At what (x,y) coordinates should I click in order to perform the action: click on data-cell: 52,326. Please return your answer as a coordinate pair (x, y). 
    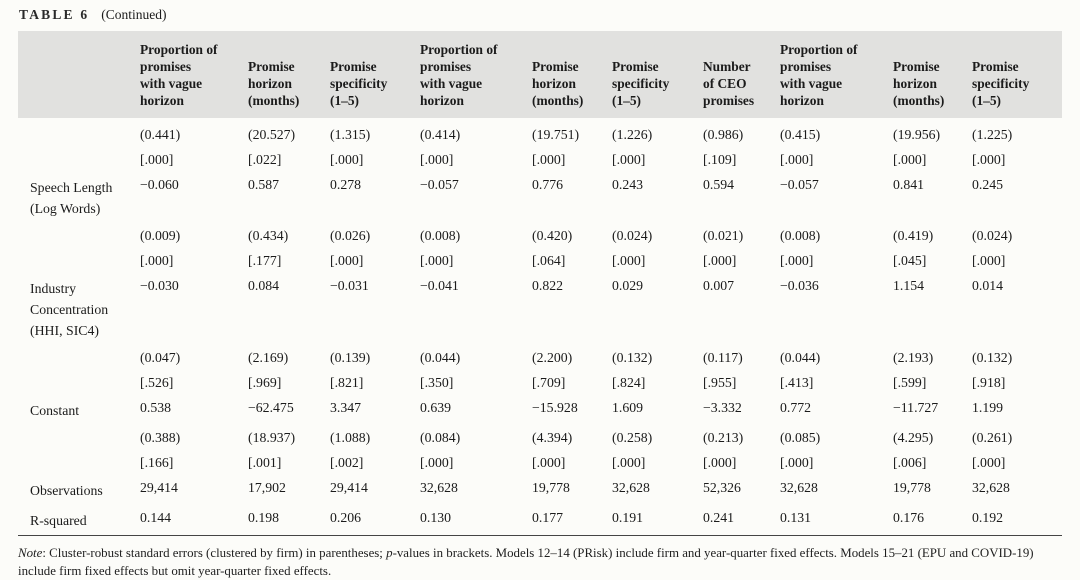
    Looking at the image, I should click on (722, 487).